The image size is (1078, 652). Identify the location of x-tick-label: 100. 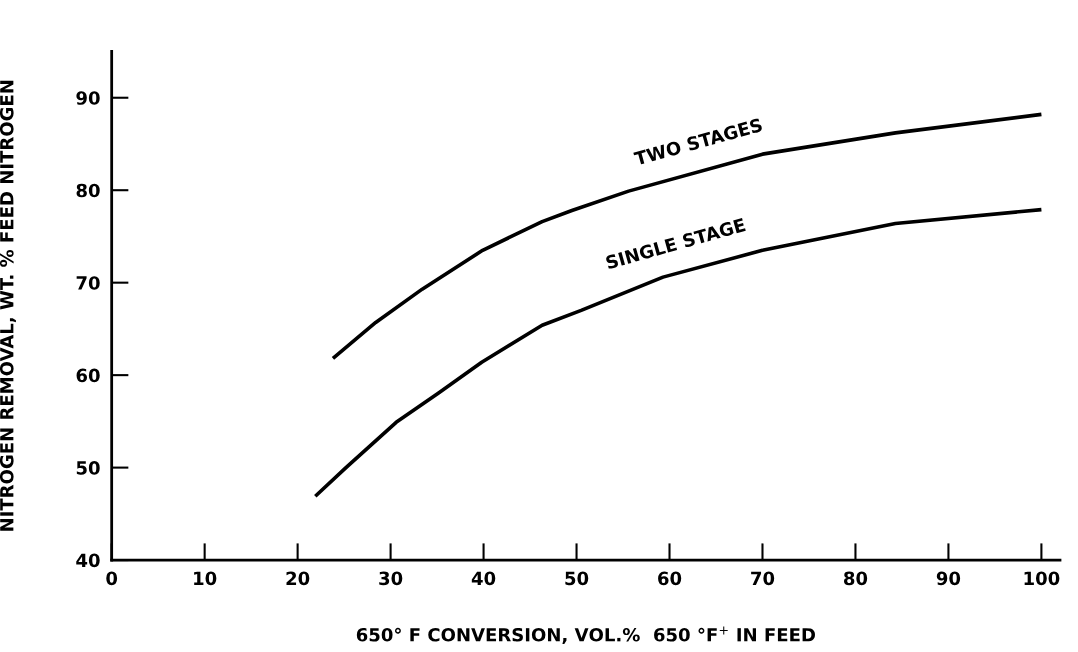
(1042, 578).